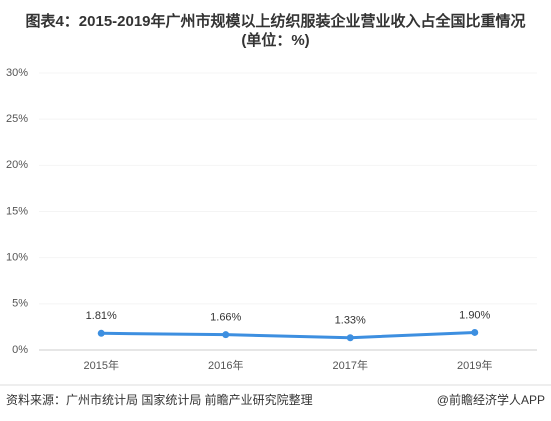  Describe the element at coordinates (225, 365) in the screenshot. I see `x-tick-label: 2016年` at that location.